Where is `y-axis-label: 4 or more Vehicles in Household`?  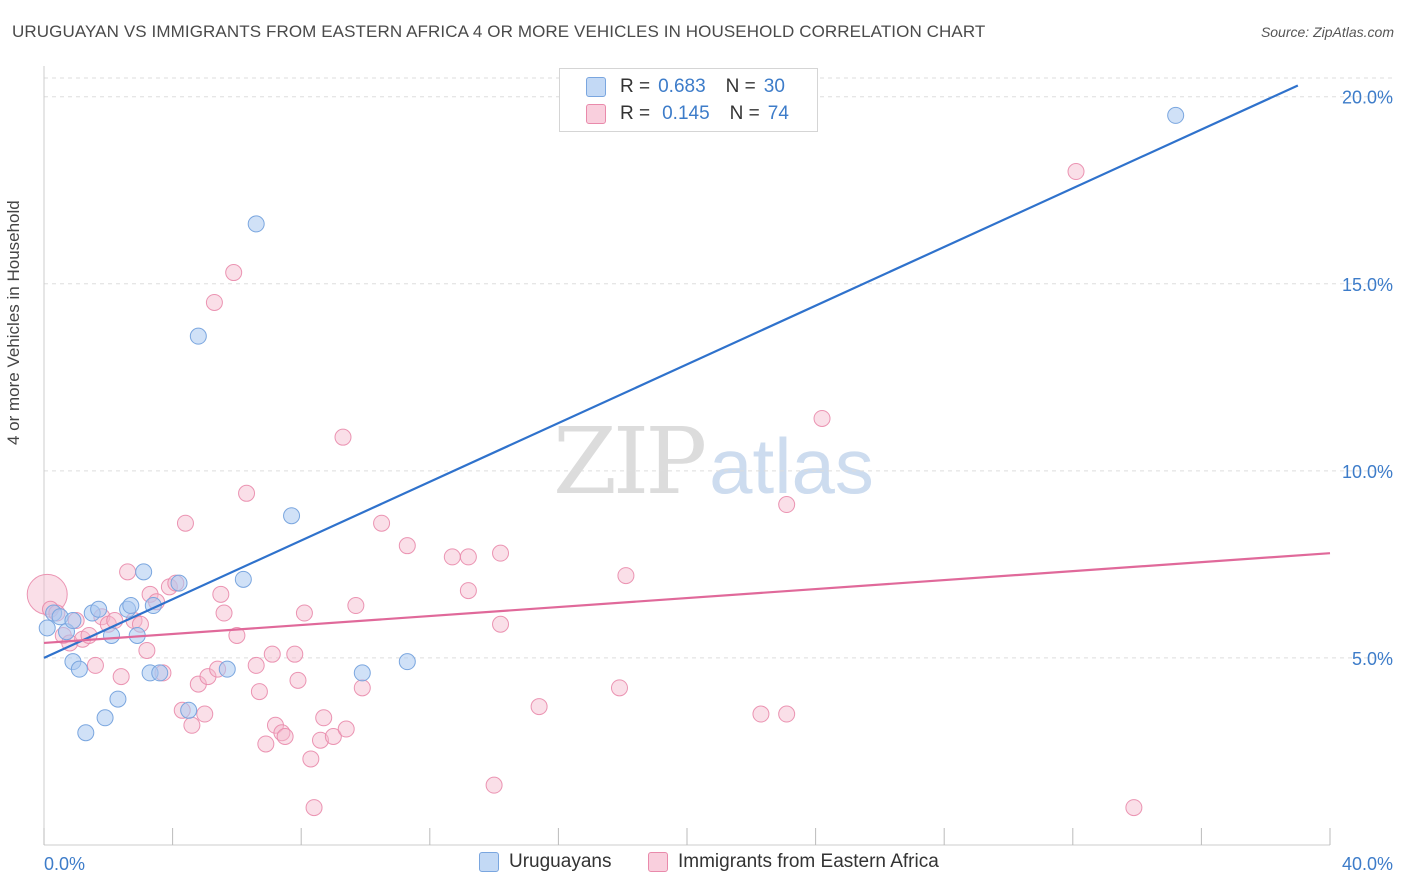
y-axis-label: 4 or more Vehicles in Household is located at coordinates (13, 322).